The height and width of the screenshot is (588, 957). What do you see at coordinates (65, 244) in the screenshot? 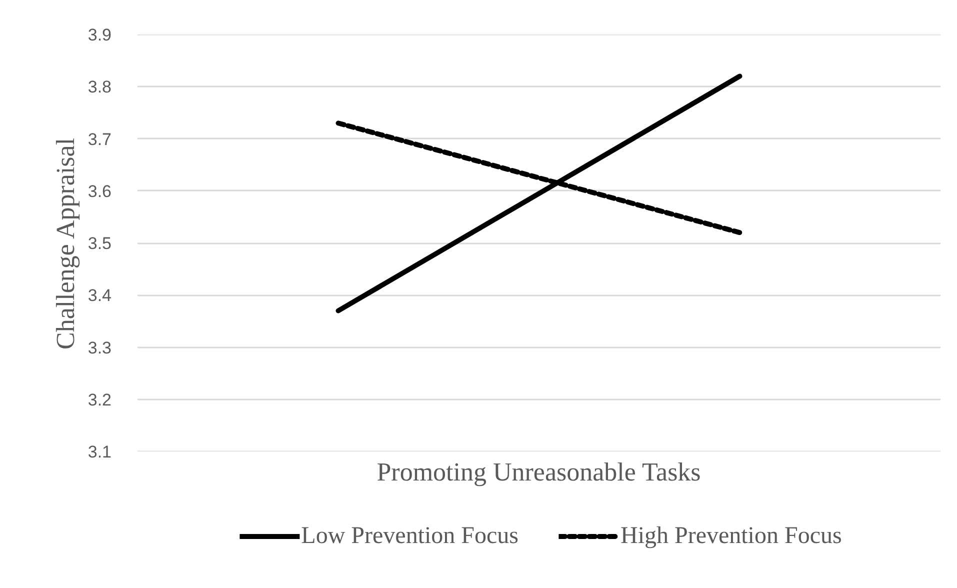
I see `y-axis-title: Challenge Appraisal` at bounding box center [65, 244].